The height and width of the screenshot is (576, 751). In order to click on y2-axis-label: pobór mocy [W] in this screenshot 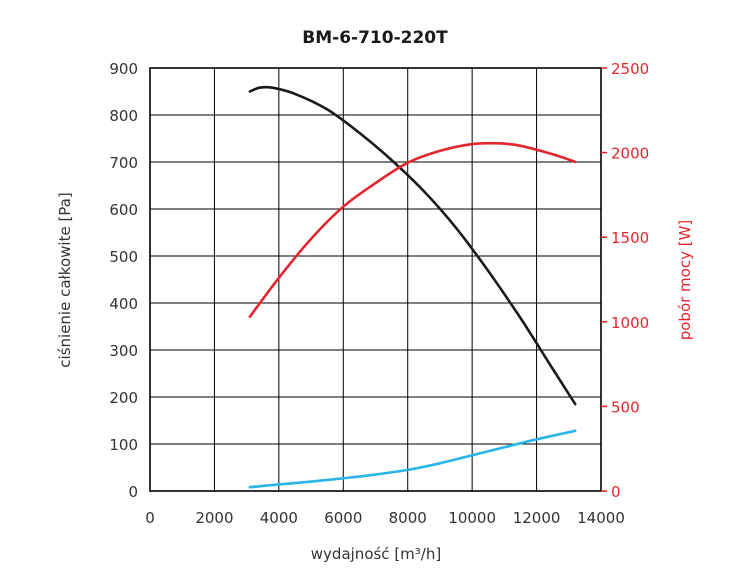, I will do `click(685, 280)`.